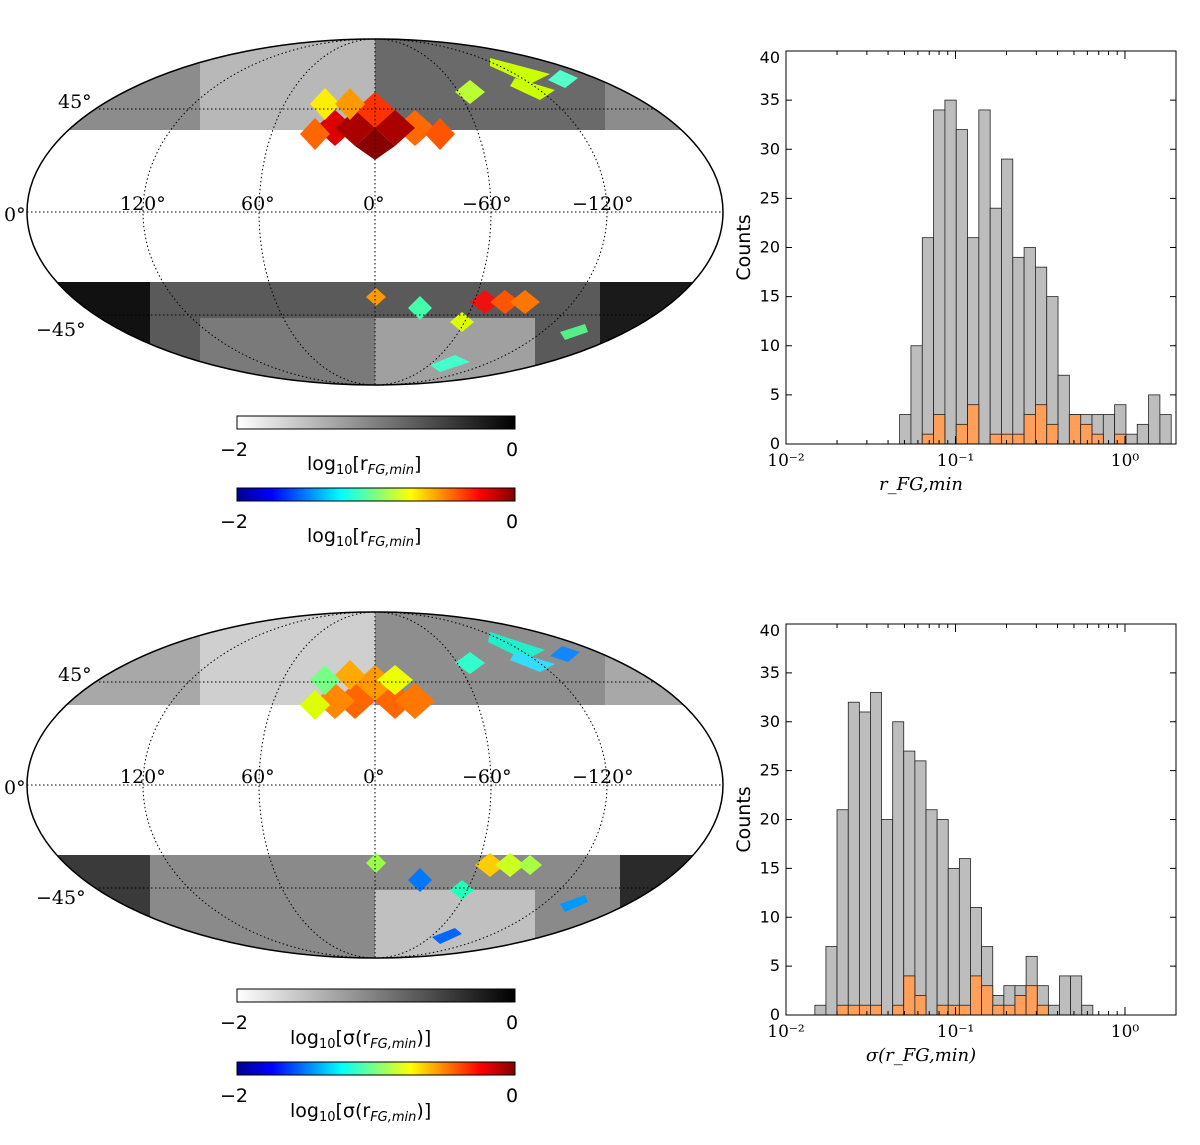 Image resolution: width=1200 pixels, height=1145 pixels. I want to click on colorbar-jet-top-min: −2, so click(234, 522).